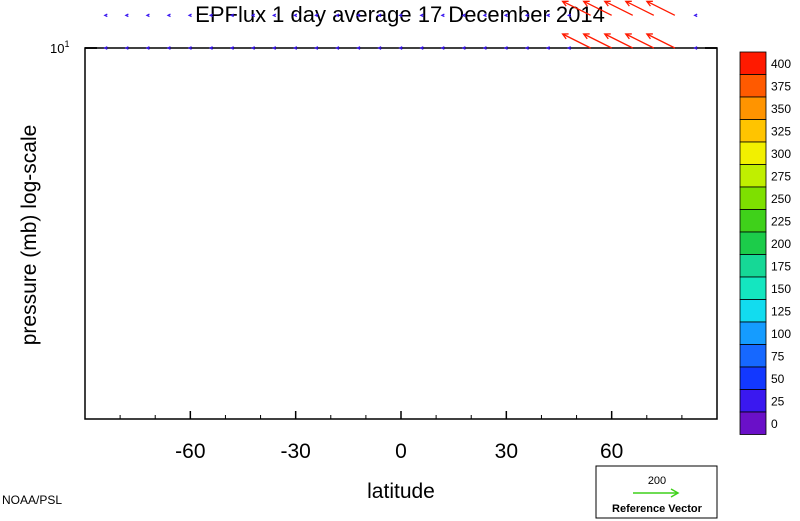 This screenshot has width=800, height=521. What do you see at coordinates (657, 481) in the screenshot?
I see `reference-magnitude: 200` at bounding box center [657, 481].